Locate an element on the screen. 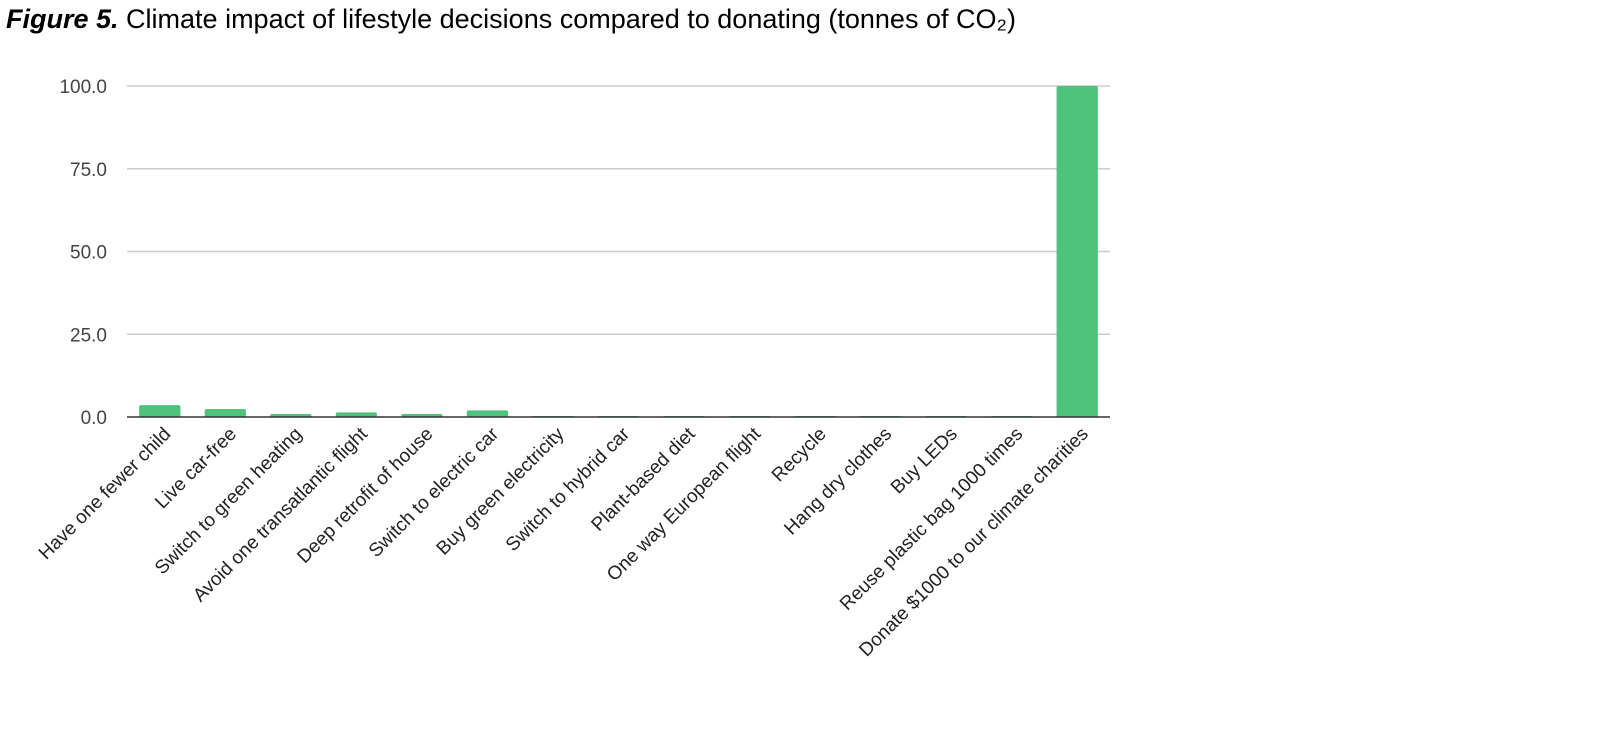 The image size is (1600, 739). y-tick-label: 100.0 is located at coordinates (83, 87).